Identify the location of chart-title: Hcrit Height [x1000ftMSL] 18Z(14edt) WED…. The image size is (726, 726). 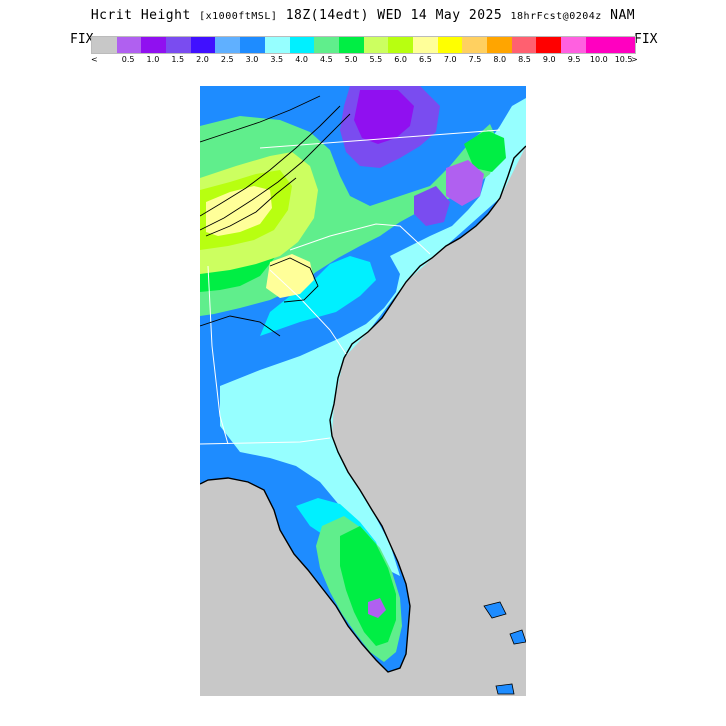
(363, 15).